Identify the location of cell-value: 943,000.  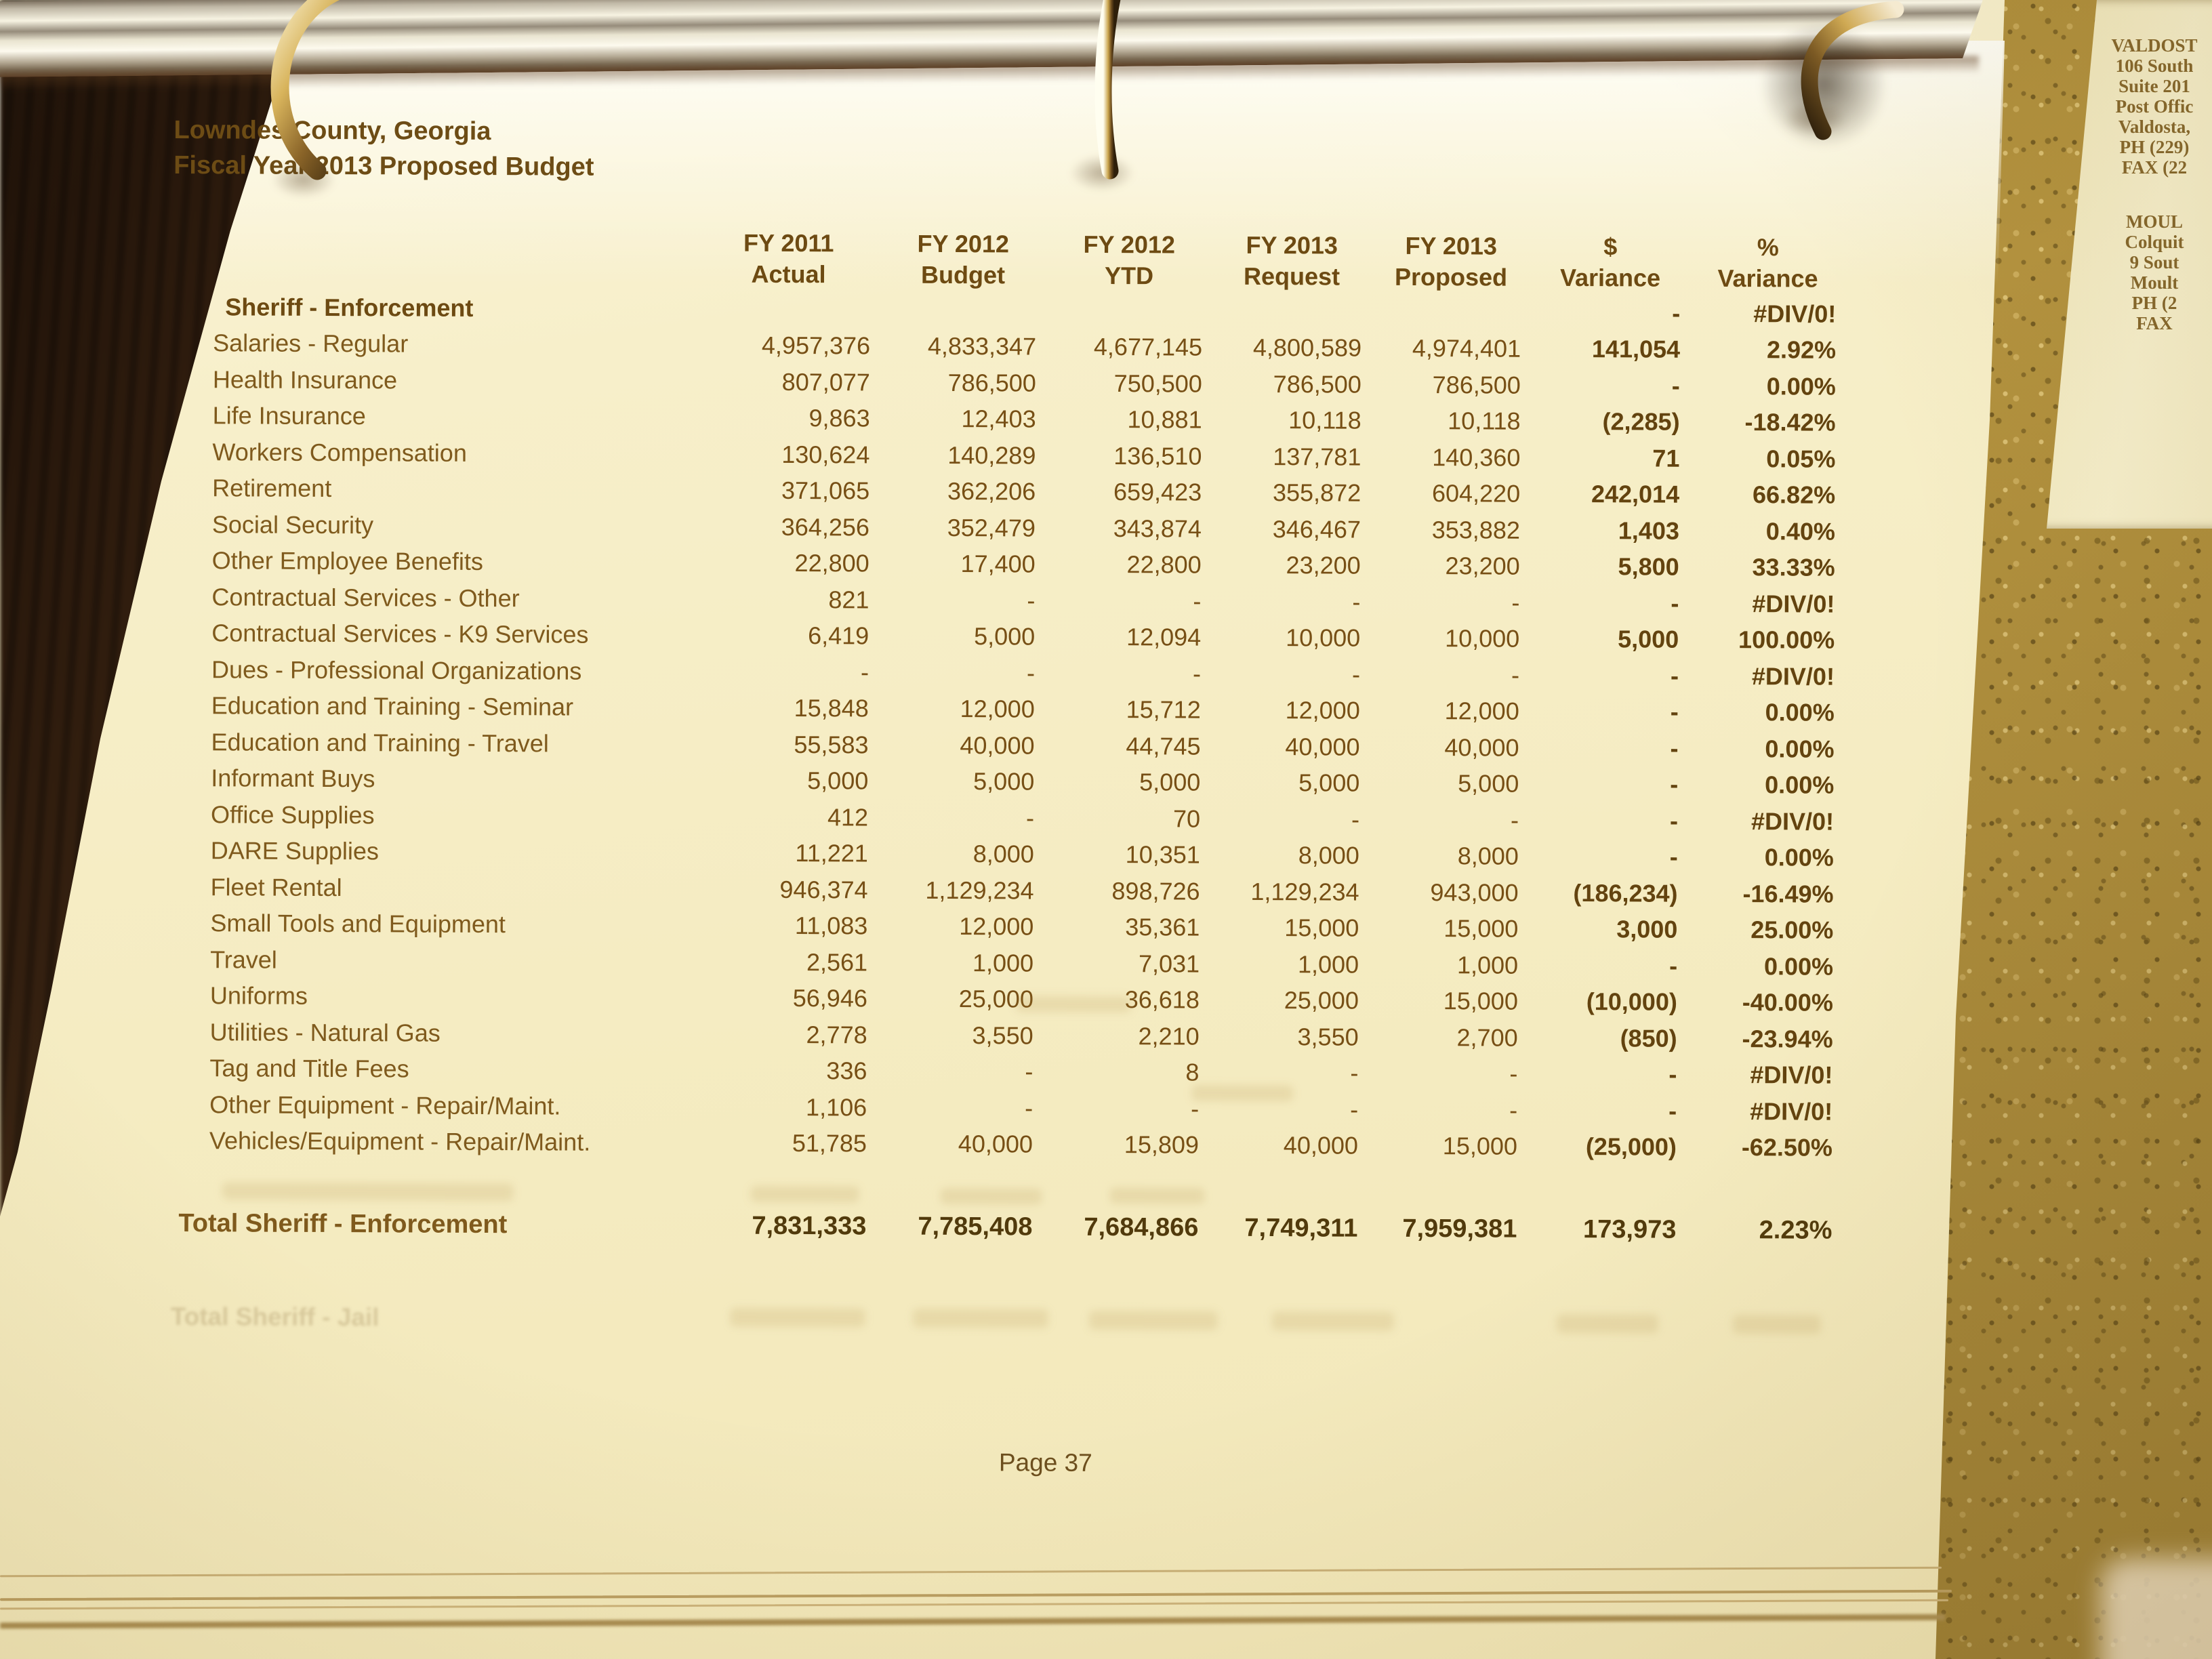
(1474, 893).